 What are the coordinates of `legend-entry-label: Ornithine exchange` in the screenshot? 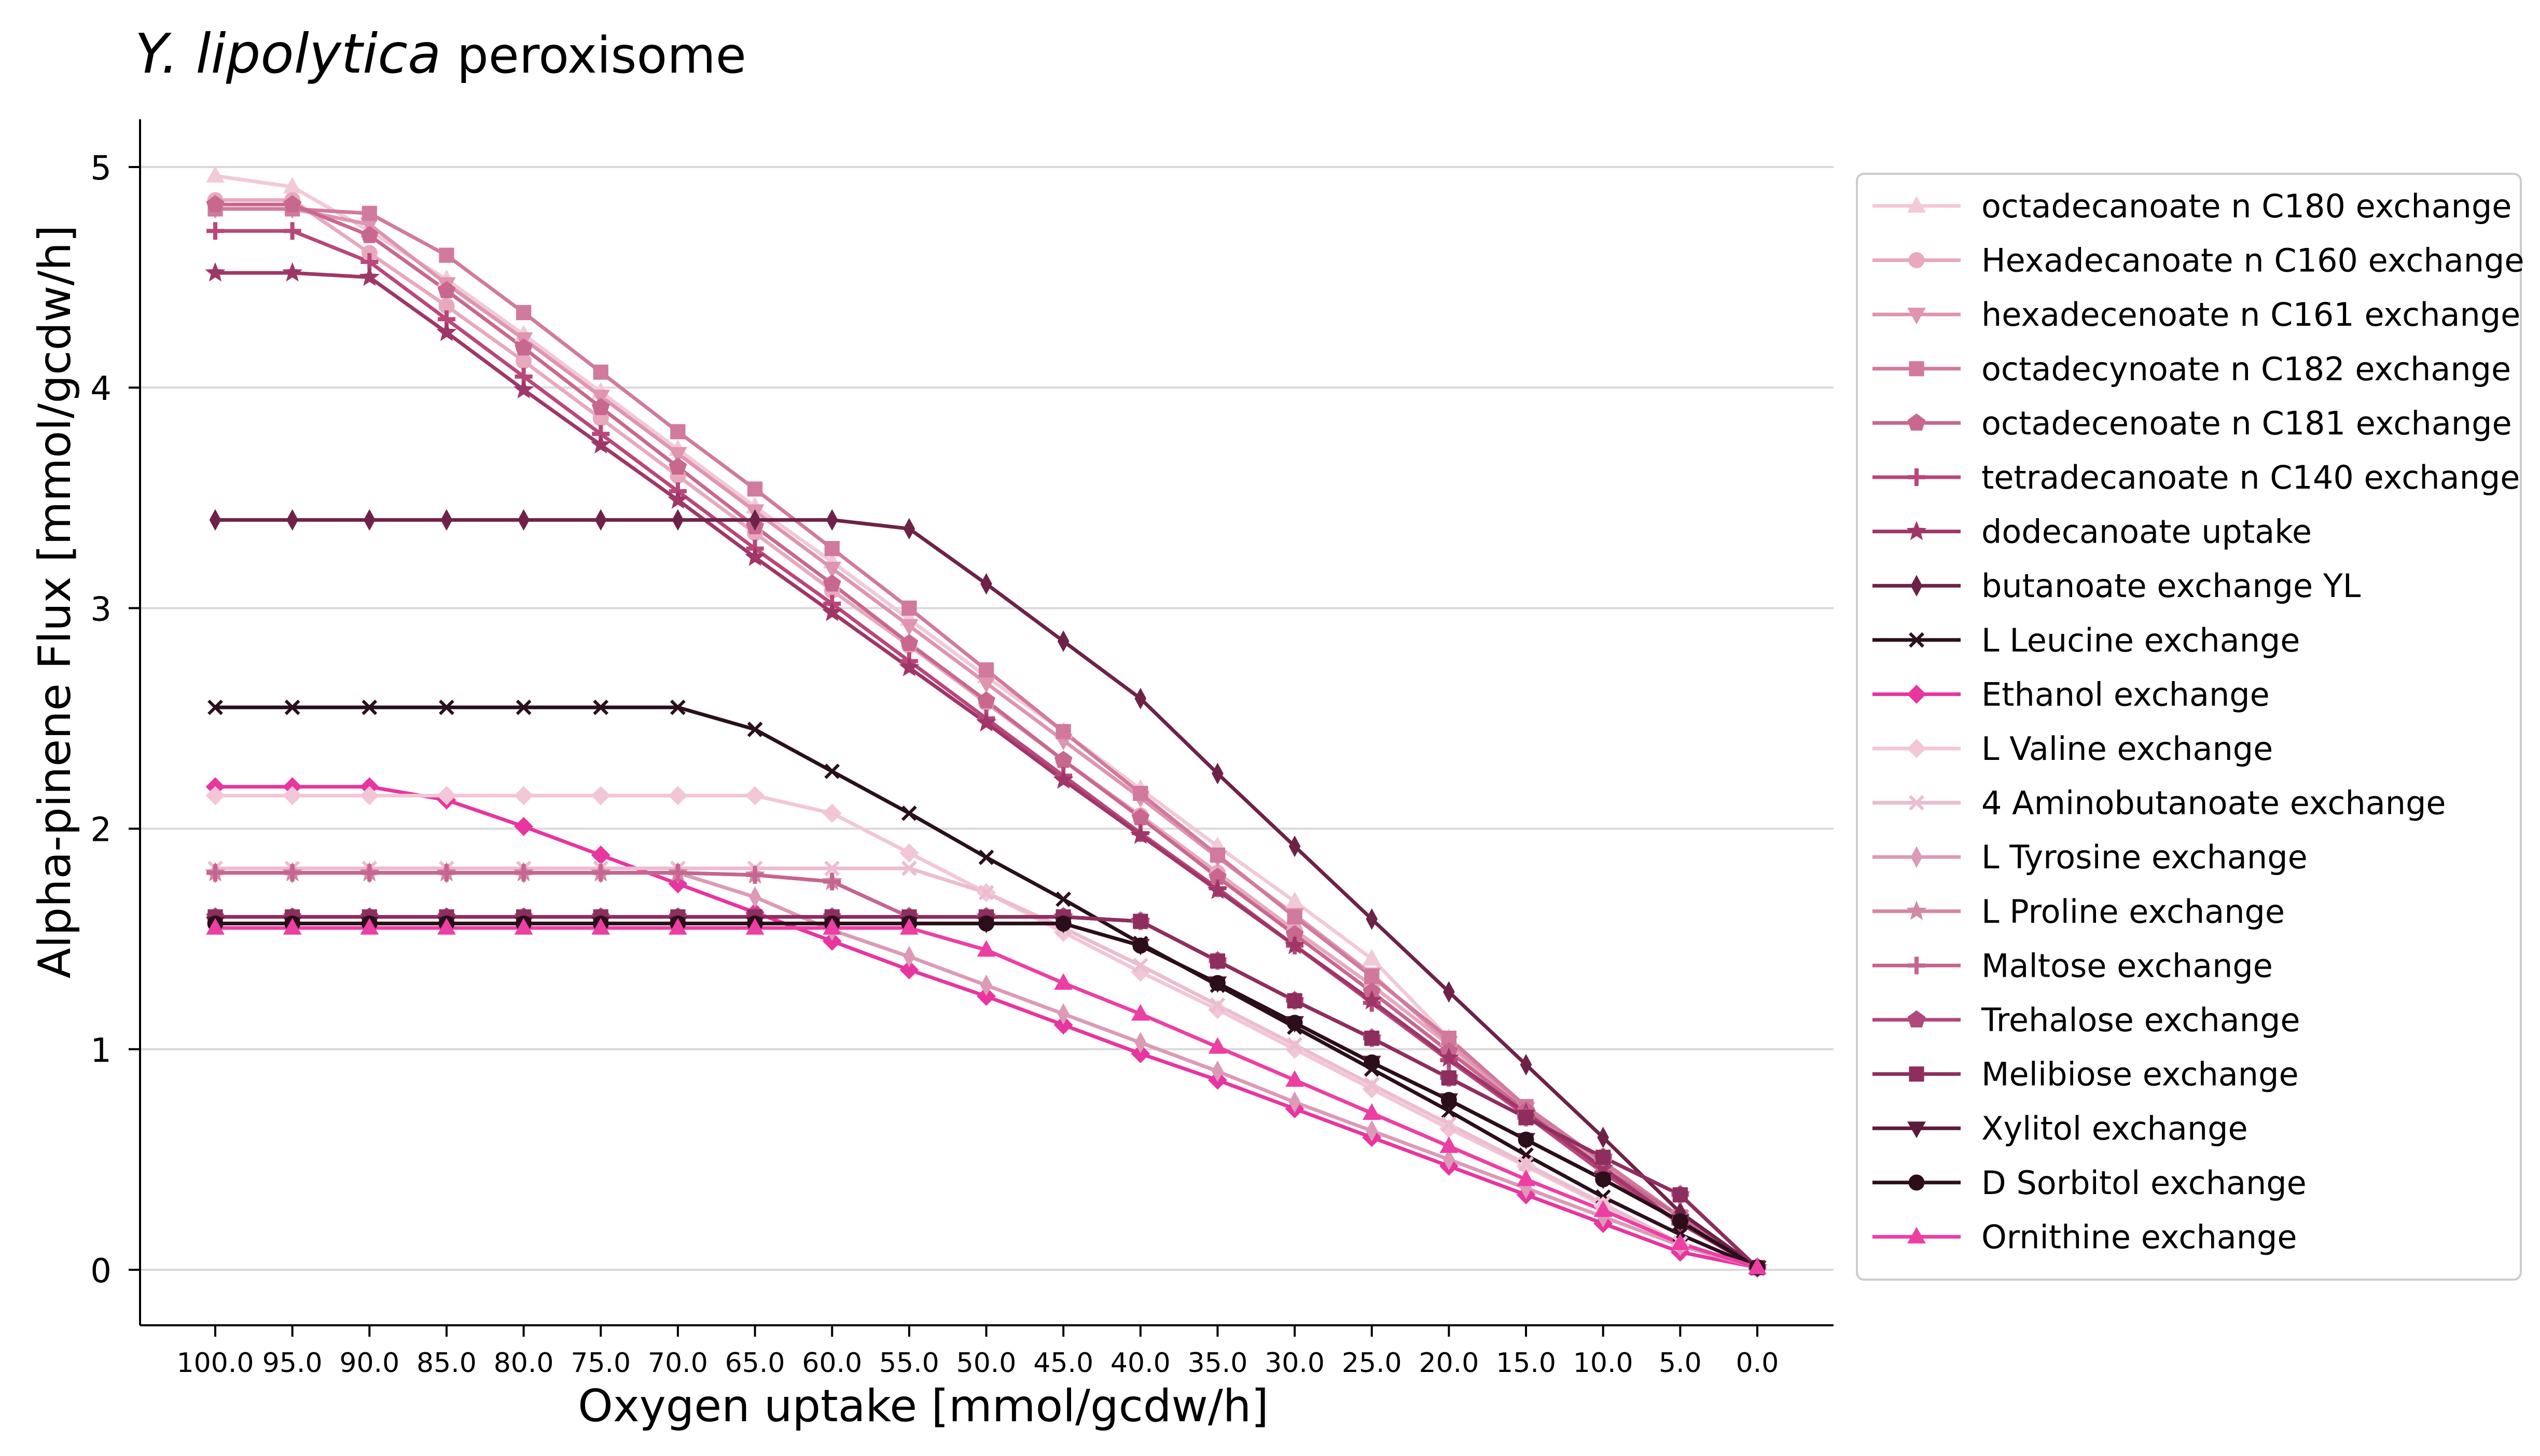 It's located at (2139, 1237).